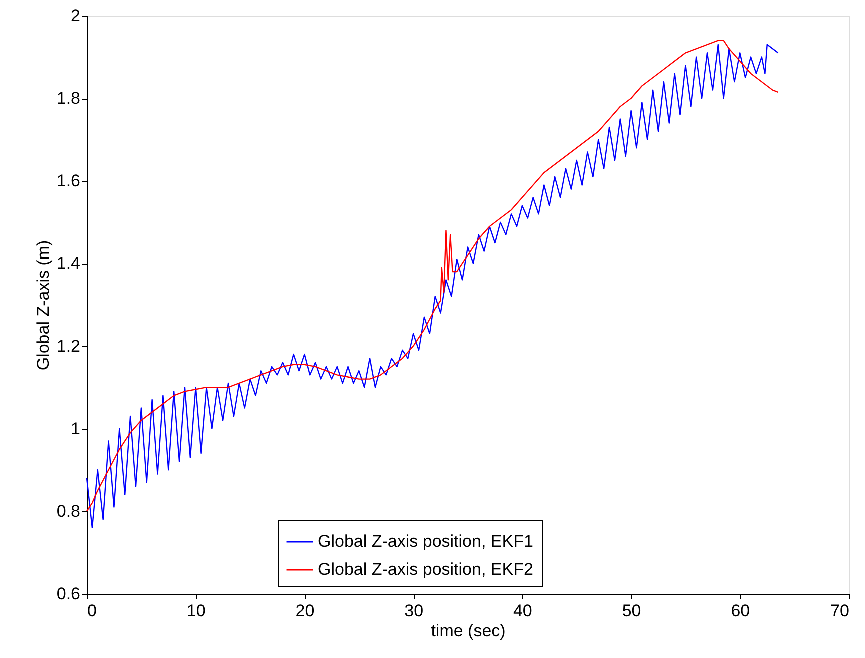 Image resolution: width=865 pixels, height=658 pixels. What do you see at coordinates (75, 16) in the screenshot?
I see `y-tick-label: 2` at bounding box center [75, 16].